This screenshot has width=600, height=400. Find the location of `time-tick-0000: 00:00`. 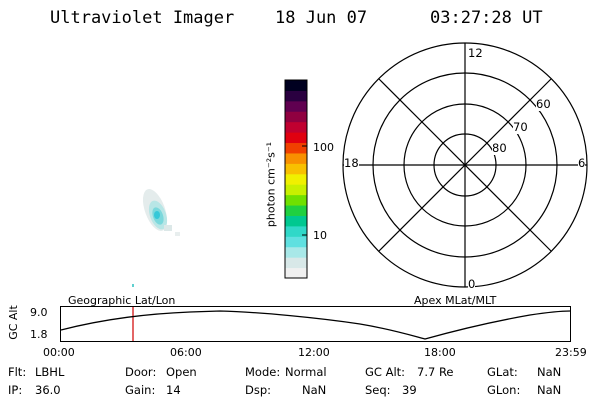

time-tick-0000: 00:00 is located at coordinates (59, 352).